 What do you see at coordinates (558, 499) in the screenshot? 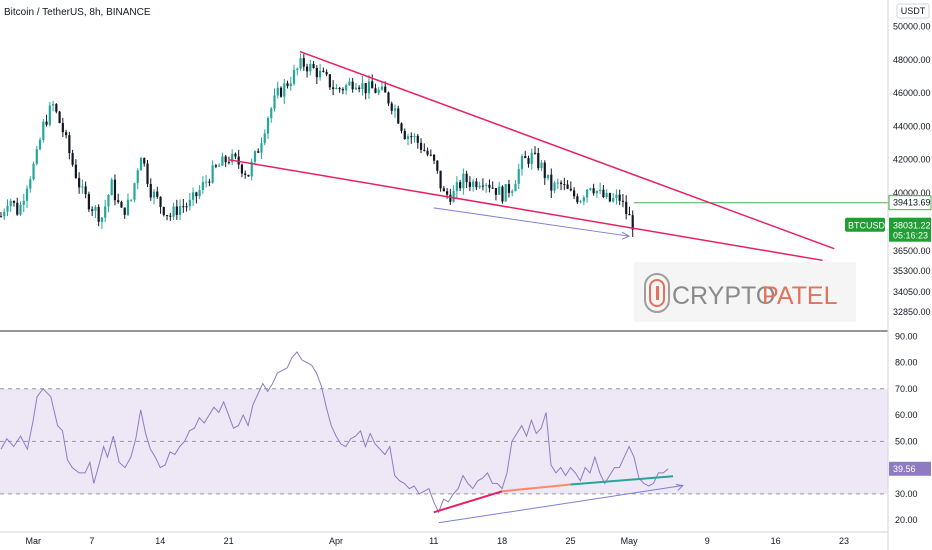
I see `rsi-trendlines` at bounding box center [558, 499].